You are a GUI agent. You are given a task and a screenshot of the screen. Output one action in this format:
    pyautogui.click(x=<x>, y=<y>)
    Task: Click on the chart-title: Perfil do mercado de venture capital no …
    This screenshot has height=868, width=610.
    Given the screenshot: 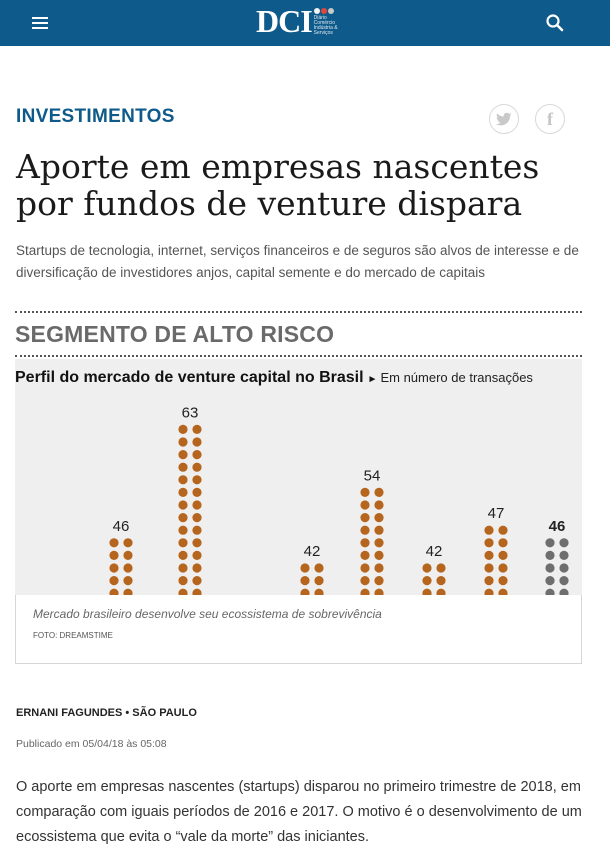 What is the action you would take?
    pyautogui.click(x=189, y=377)
    